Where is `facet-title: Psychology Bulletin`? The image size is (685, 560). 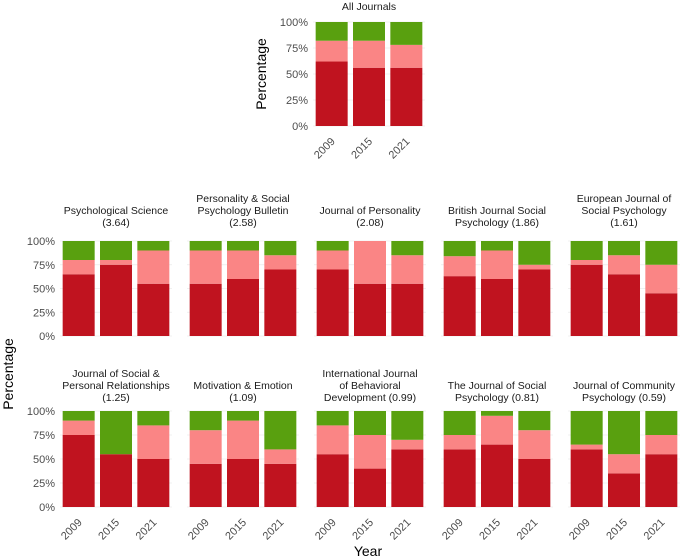
facet-title: Psychology Bulletin is located at coordinates (242, 211).